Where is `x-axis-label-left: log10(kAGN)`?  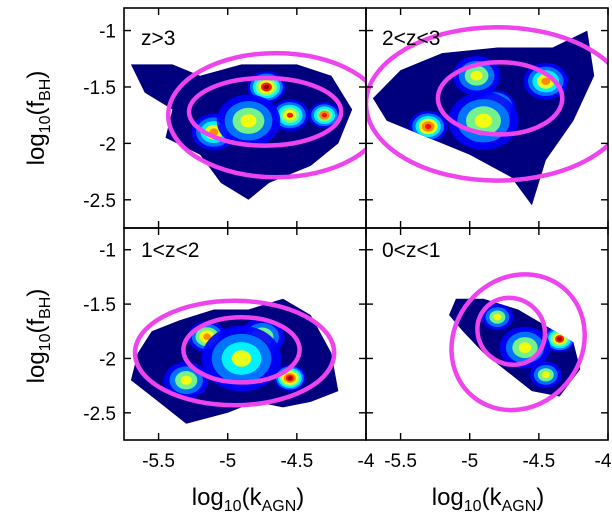
x-axis-label-left: log10(kAGN) is located at coordinates (248, 499).